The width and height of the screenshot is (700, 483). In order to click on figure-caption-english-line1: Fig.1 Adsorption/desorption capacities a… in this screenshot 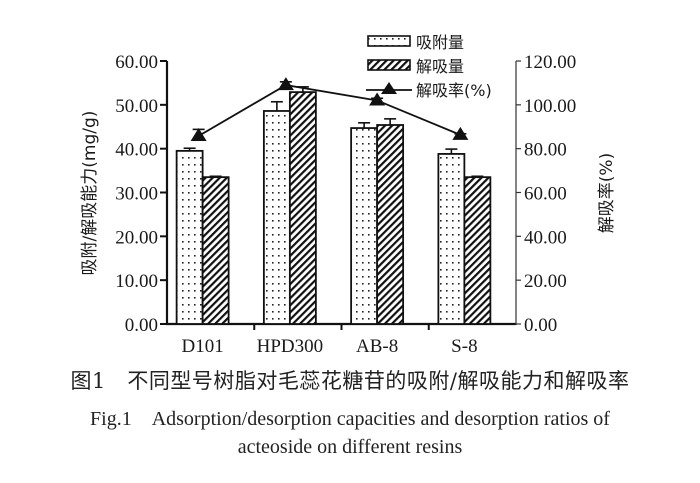, I will do `click(350, 419)`.